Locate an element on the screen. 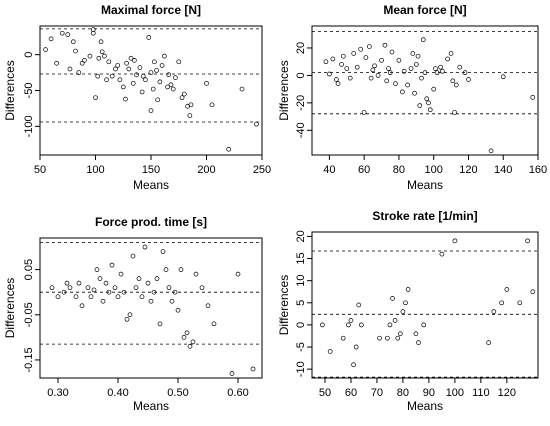  y-tick-label: -50 is located at coordinates (29, 91).